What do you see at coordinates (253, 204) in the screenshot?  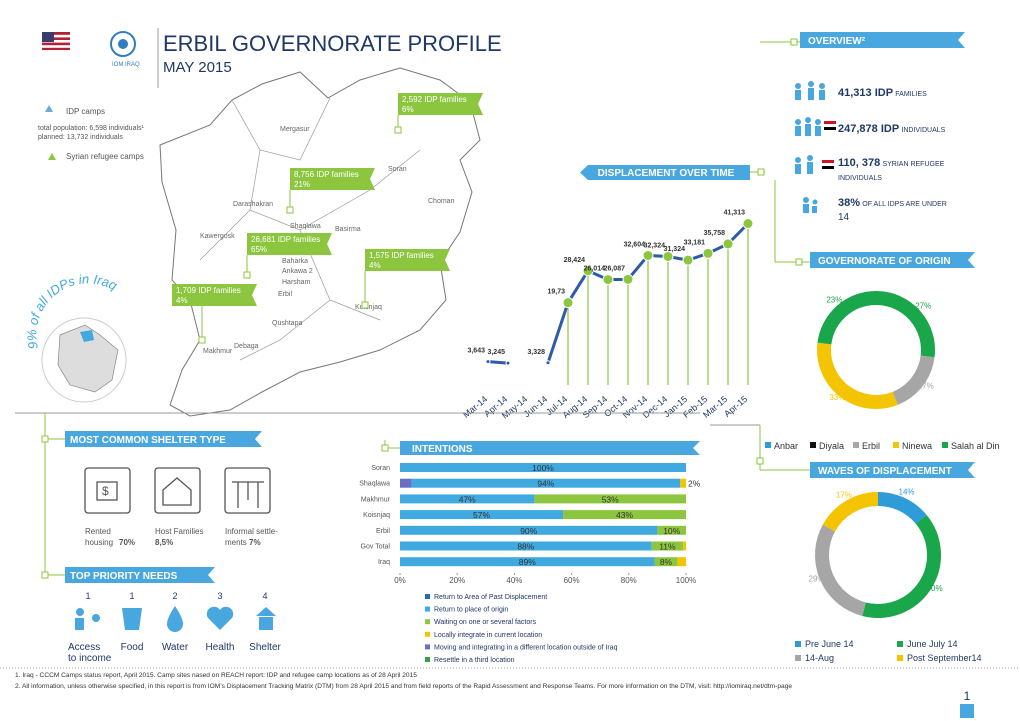 I see `place-label: Darashakran` at bounding box center [253, 204].